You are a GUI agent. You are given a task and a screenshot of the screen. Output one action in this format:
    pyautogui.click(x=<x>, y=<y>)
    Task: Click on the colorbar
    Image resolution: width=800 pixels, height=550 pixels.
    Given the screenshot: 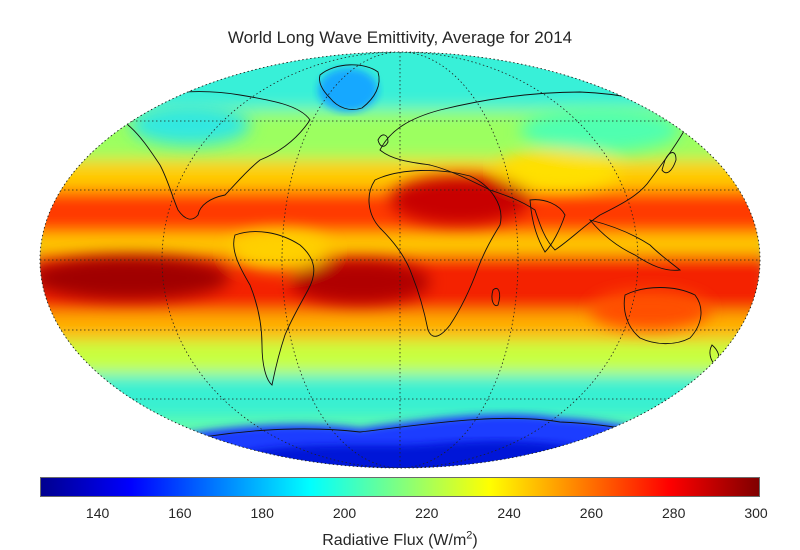 What is the action you would take?
    pyautogui.click(x=400, y=487)
    